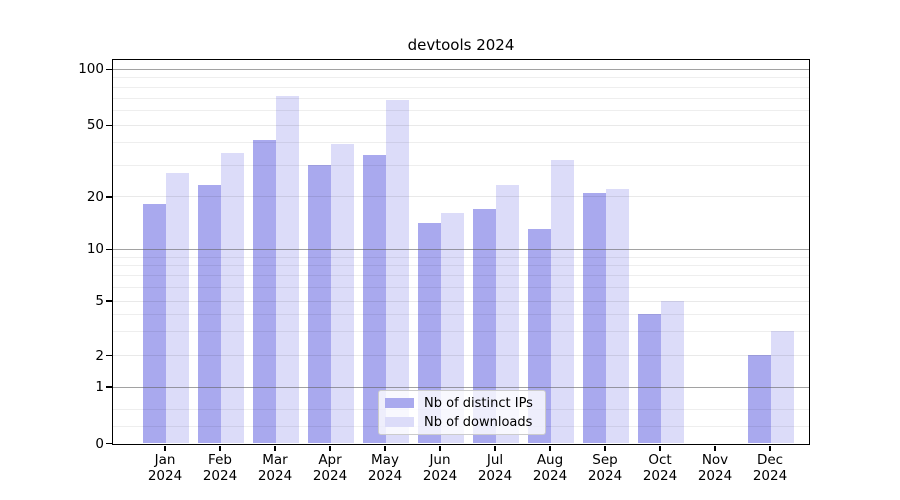 Image resolution: width=900 pixels, height=500 pixels. Describe the element at coordinates (660, 448) in the screenshot. I see `x-tick-oct` at that location.